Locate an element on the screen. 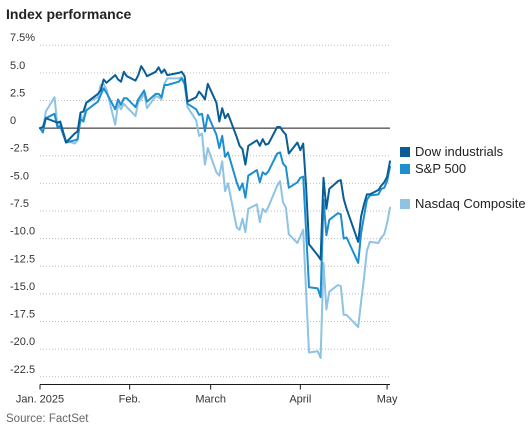 The height and width of the screenshot is (430, 529). y-tick-label: 5.0 is located at coordinates (17, 66).